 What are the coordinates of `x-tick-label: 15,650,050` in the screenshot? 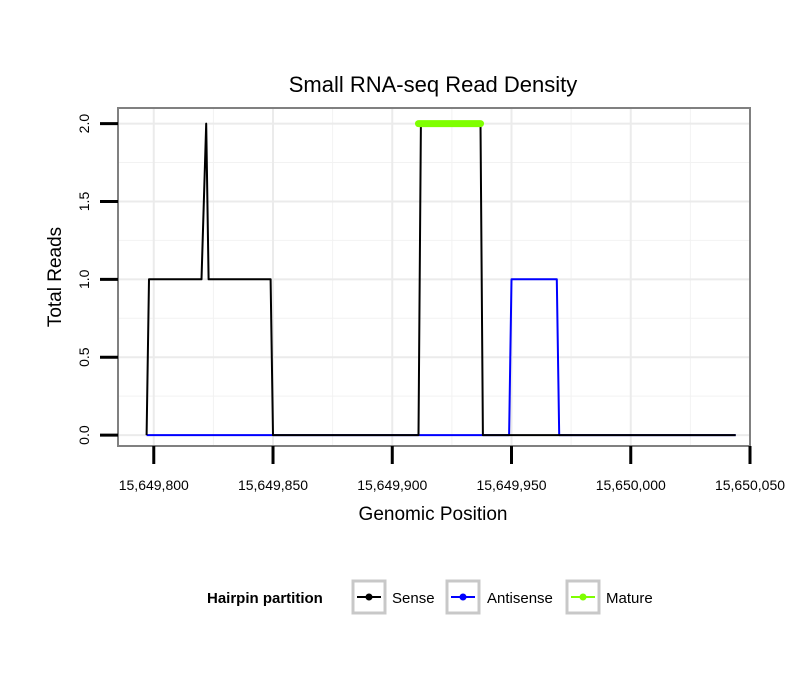 It's located at (750, 485).